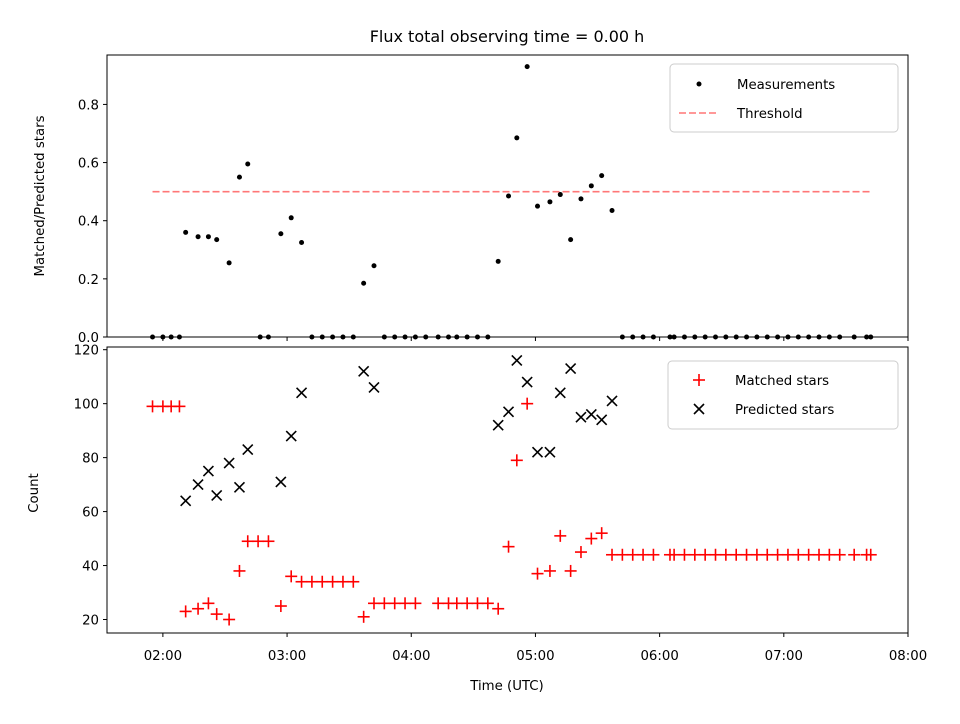 The height and width of the screenshot is (724, 960). I want to click on bottom-y-tick-label: 20, so click(90, 621).